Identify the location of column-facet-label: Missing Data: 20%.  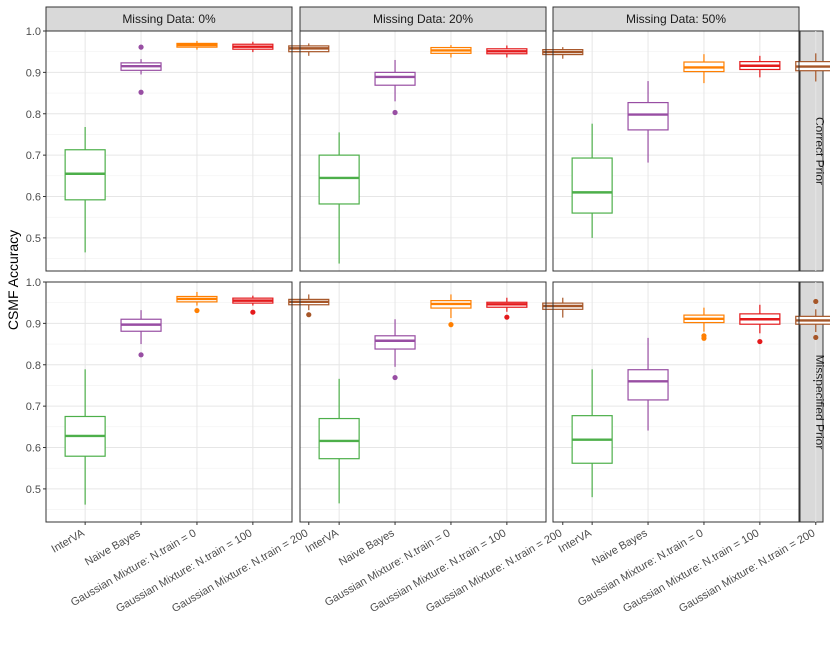
(423, 19).